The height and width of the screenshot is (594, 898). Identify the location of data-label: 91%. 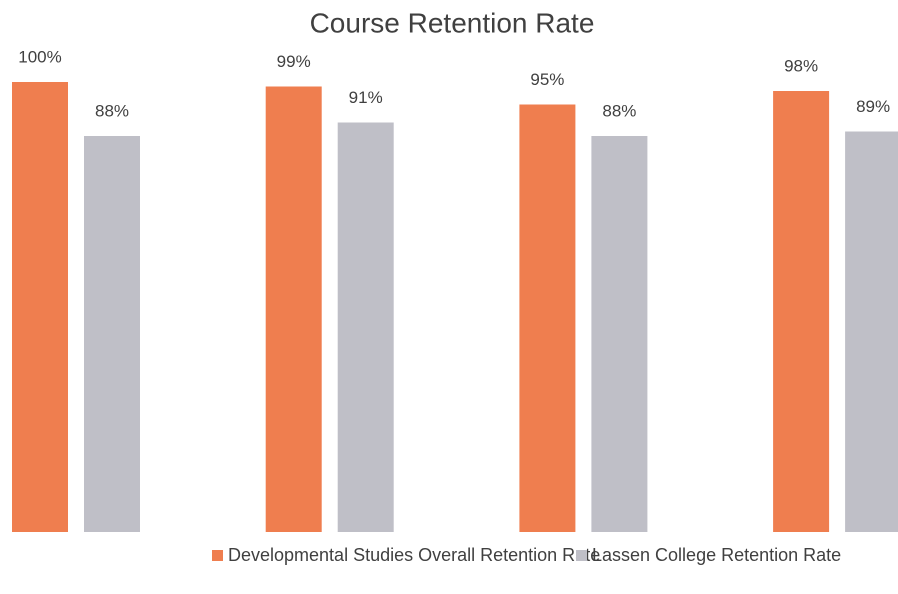
(366, 97).